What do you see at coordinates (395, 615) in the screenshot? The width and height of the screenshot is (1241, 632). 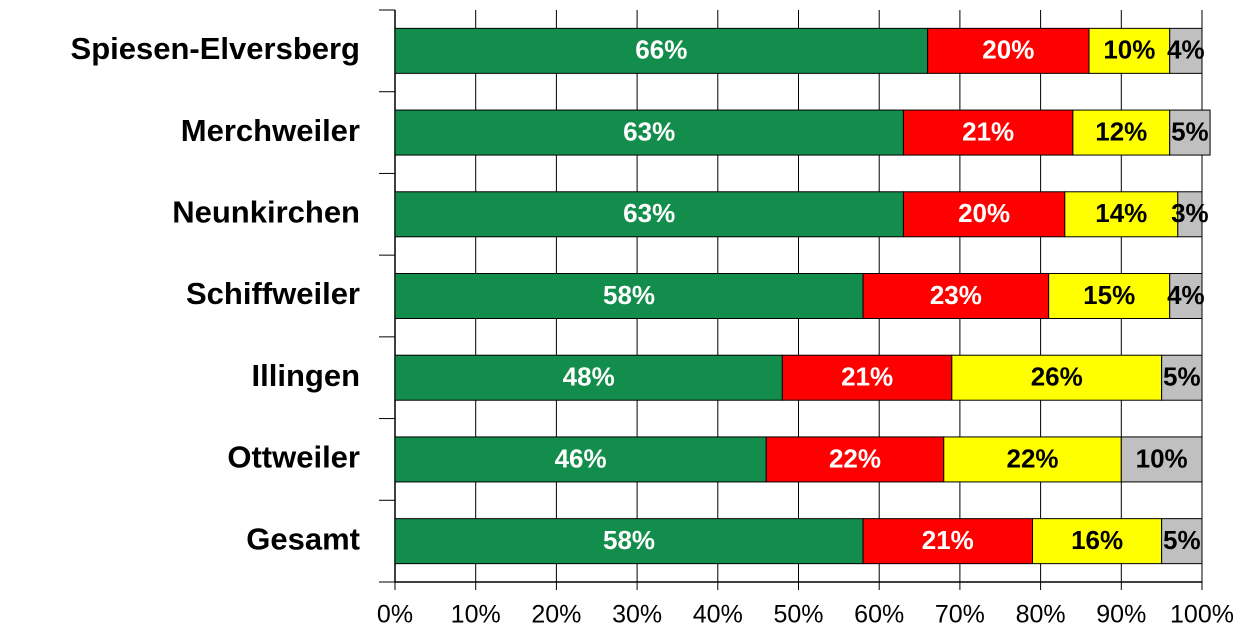 I see `x-tick-label: 0%` at bounding box center [395, 615].